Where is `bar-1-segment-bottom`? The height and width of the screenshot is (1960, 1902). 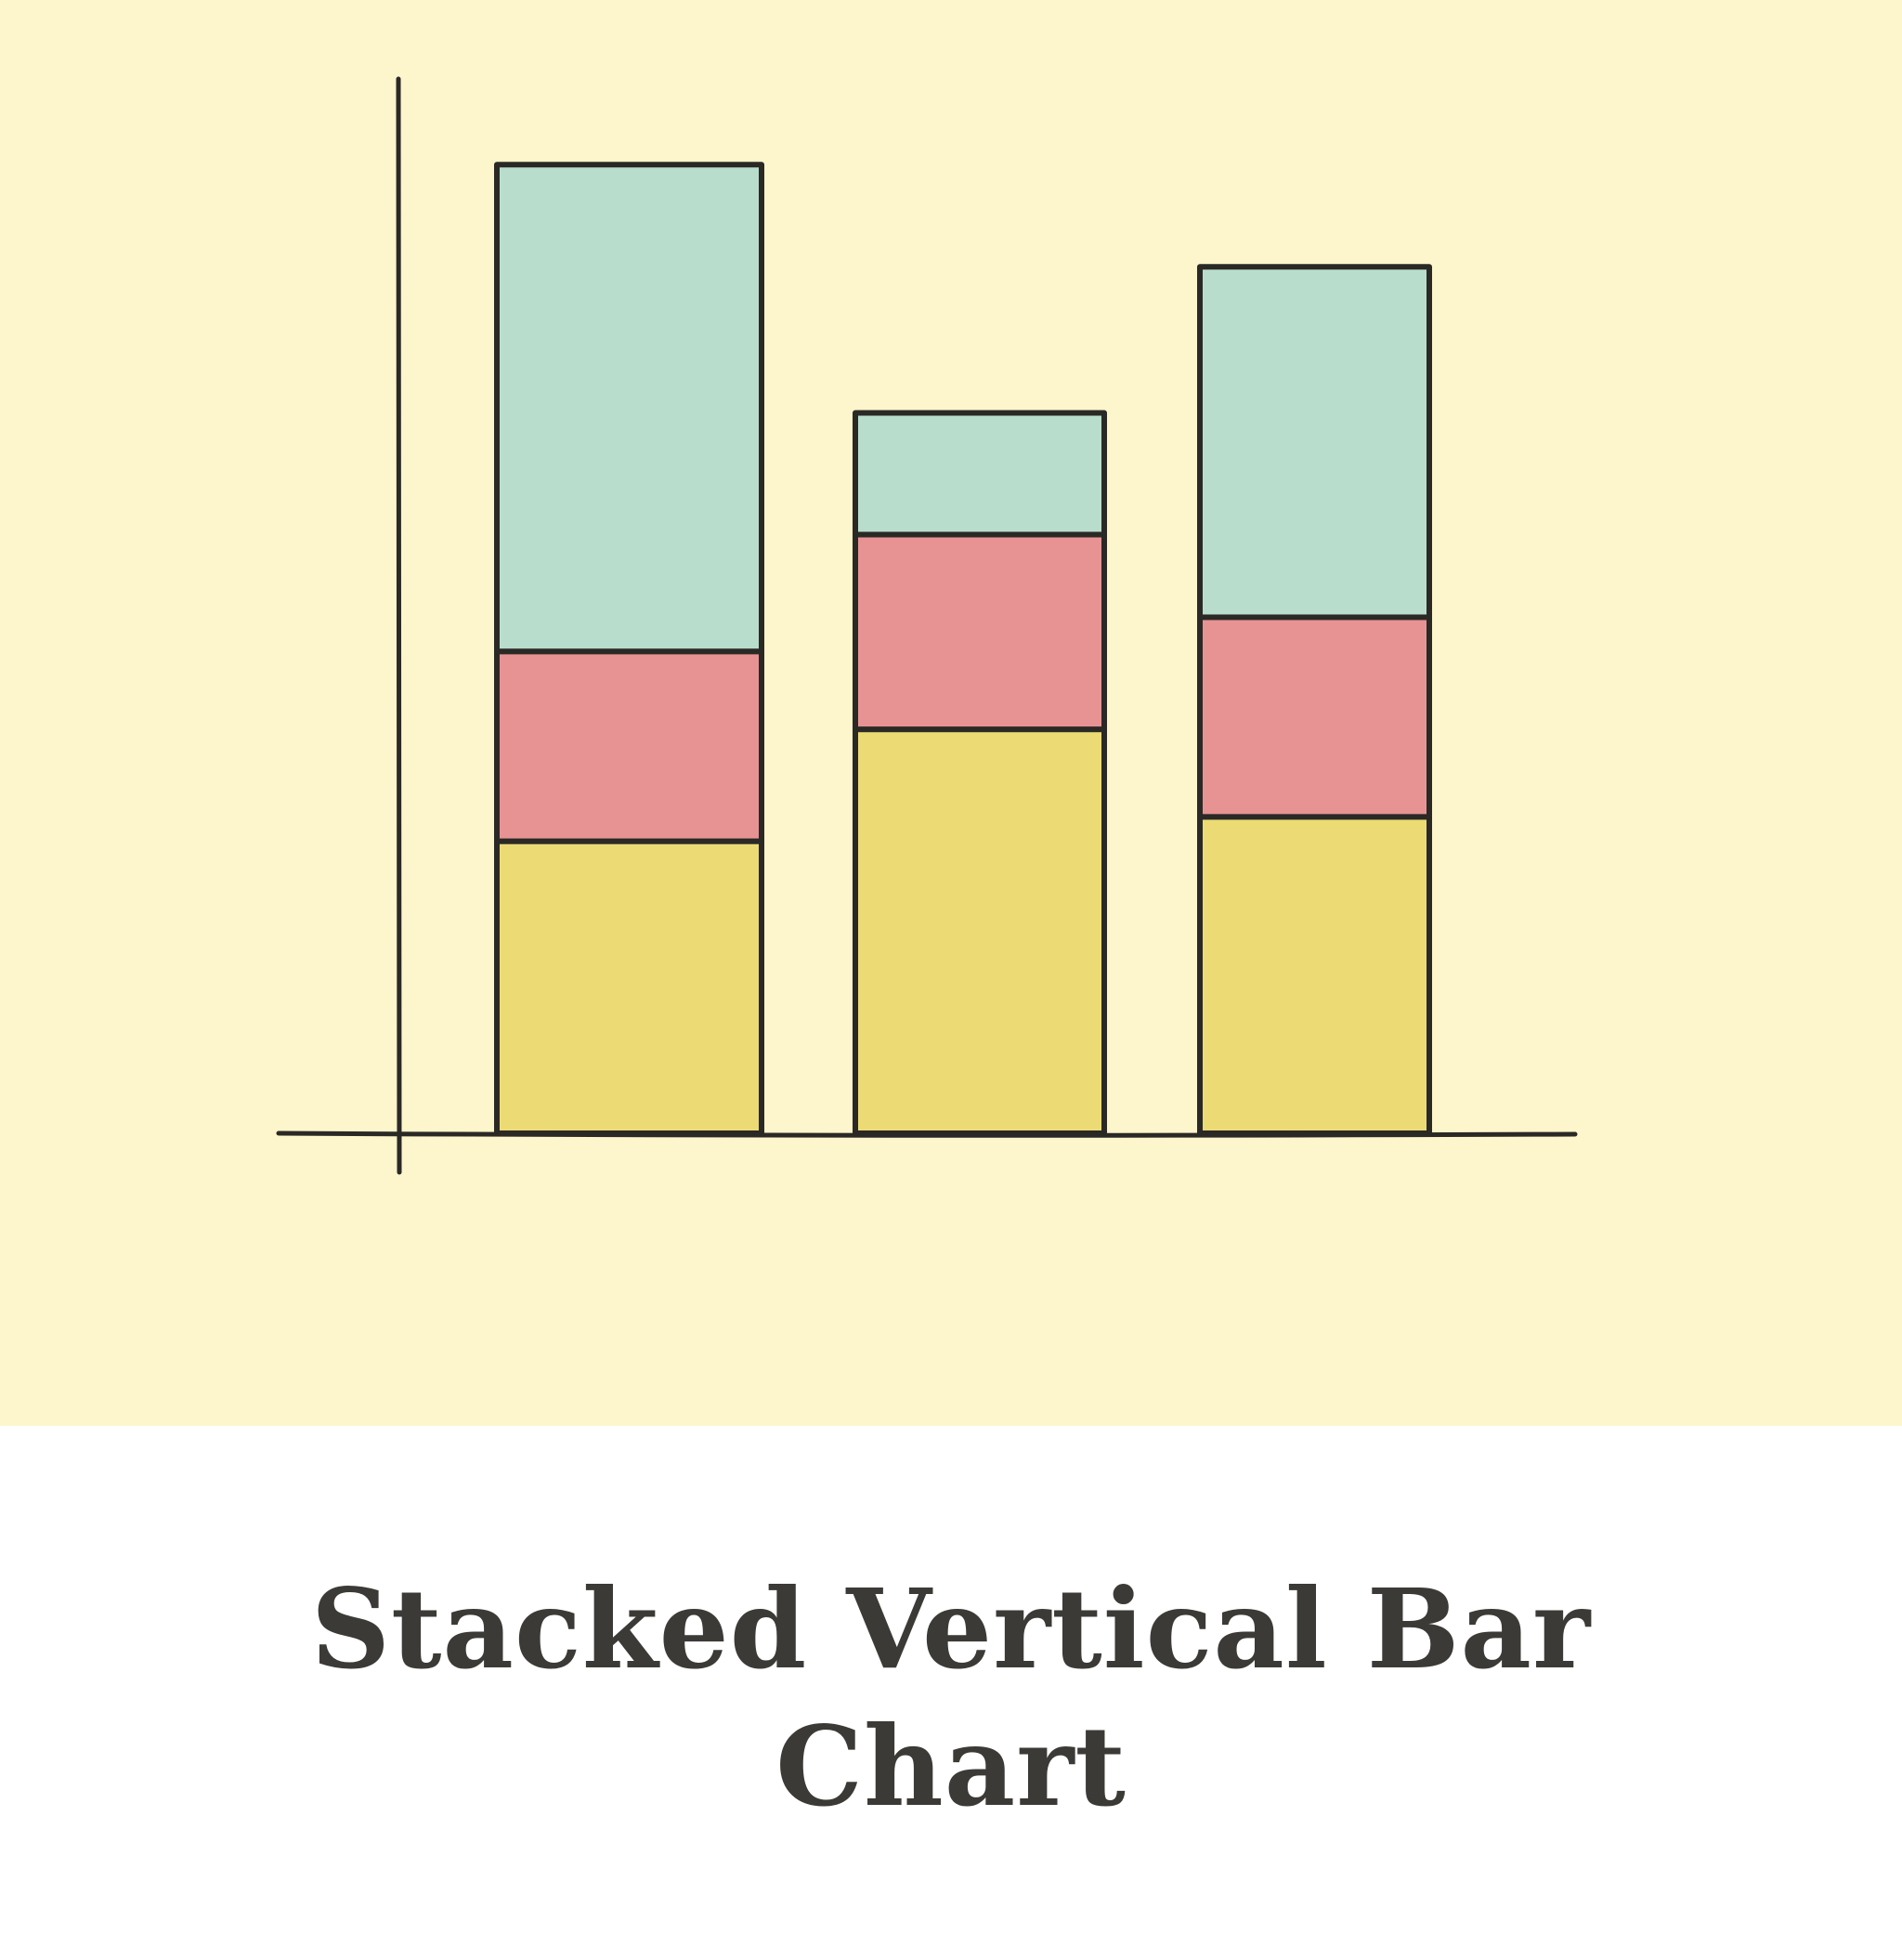 bar-1-segment-bottom is located at coordinates (629, 987).